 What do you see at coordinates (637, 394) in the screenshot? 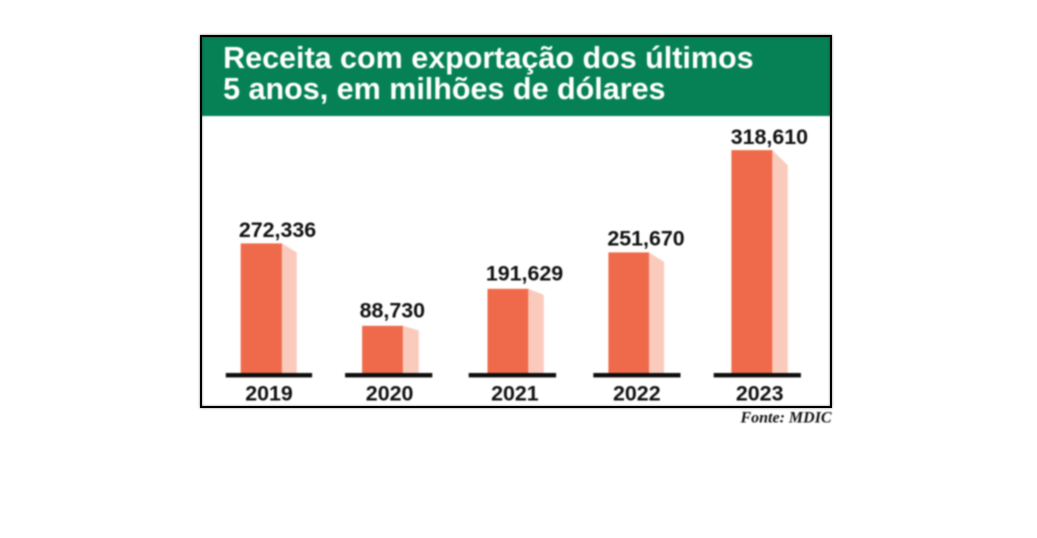
I see `svg-text: 2022` at bounding box center [637, 394].